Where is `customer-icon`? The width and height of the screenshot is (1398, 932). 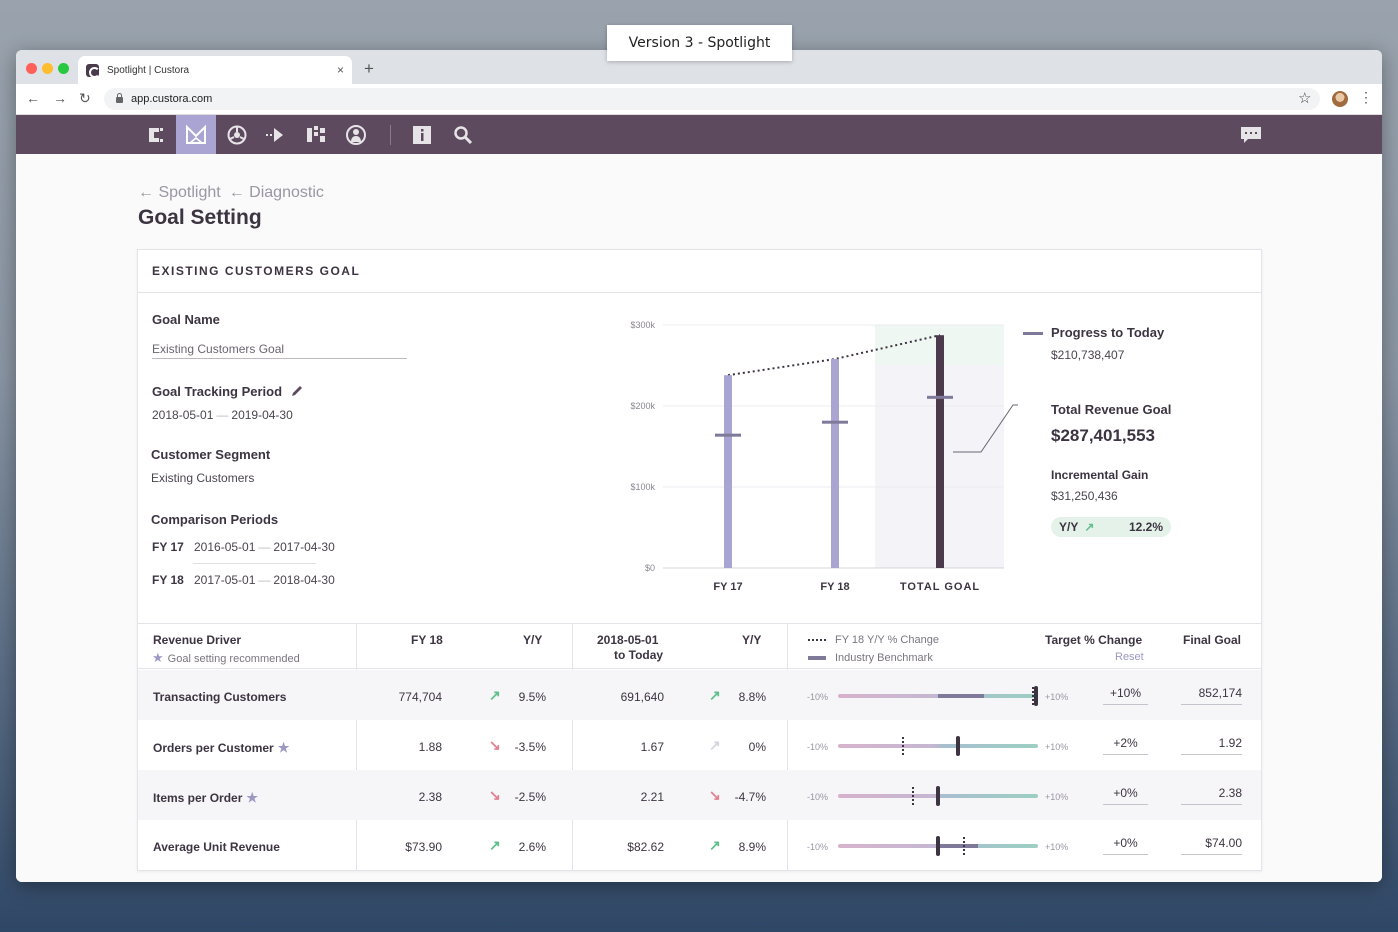 customer-icon is located at coordinates (356, 134).